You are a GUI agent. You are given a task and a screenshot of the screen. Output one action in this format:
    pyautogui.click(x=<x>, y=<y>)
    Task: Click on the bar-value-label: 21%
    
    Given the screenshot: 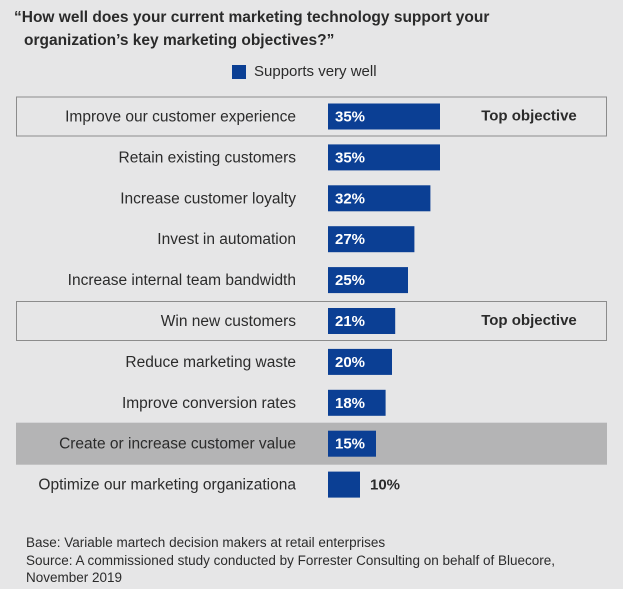 What is the action you would take?
    pyautogui.click(x=350, y=321)
    